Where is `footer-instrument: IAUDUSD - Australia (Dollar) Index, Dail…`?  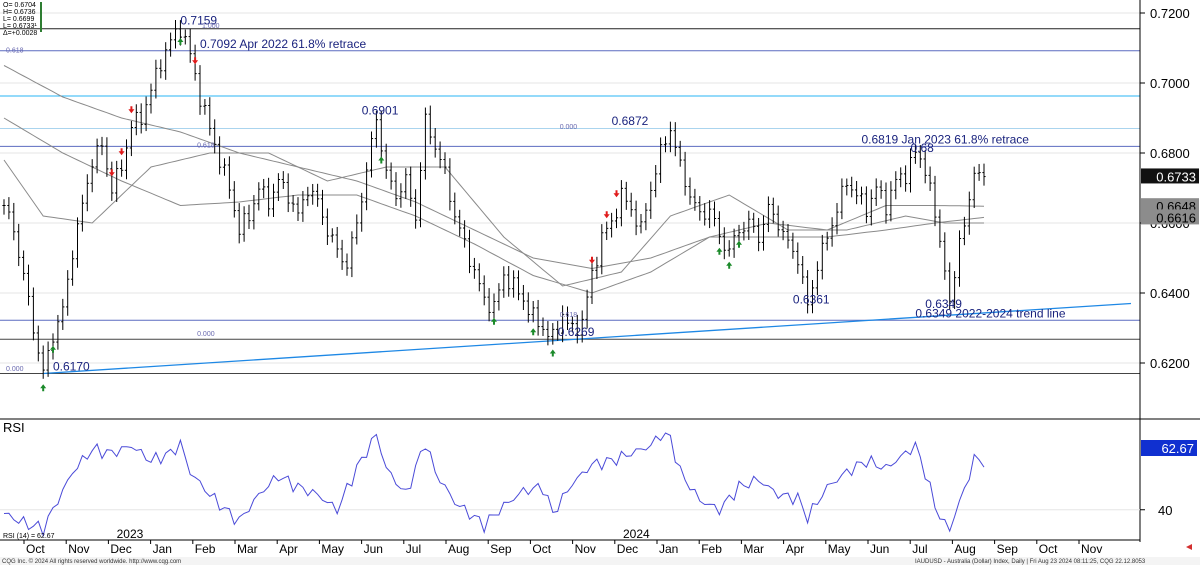
footer-instrument: IAUDUSD - Australia (Dollar) Index, Dail… is located at coordinates (1030, 562).